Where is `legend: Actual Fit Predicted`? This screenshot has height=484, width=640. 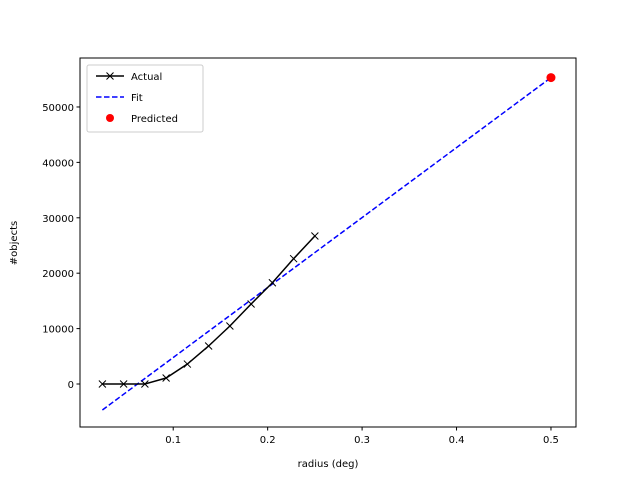 legend: Actual Fit Predicted is located at coordinates (145, 98).